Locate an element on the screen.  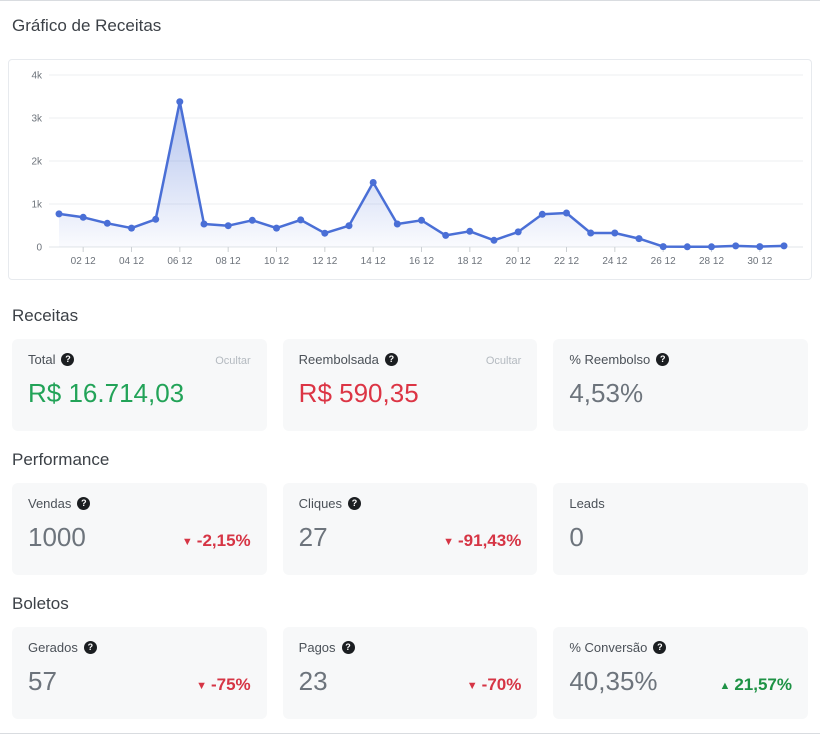
stat-card-label-text: Pagos is located at coordinates (317, 647).